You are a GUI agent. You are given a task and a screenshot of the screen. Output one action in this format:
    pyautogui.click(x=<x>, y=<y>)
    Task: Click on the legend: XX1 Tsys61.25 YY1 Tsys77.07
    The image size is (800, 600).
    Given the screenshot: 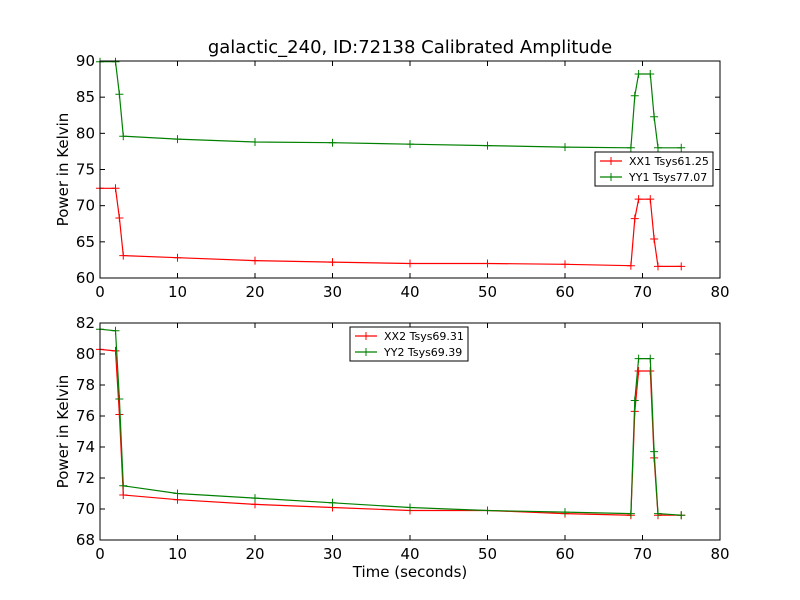 What is the action you would take?
    pyautogui.click(x=654, y=169)
    